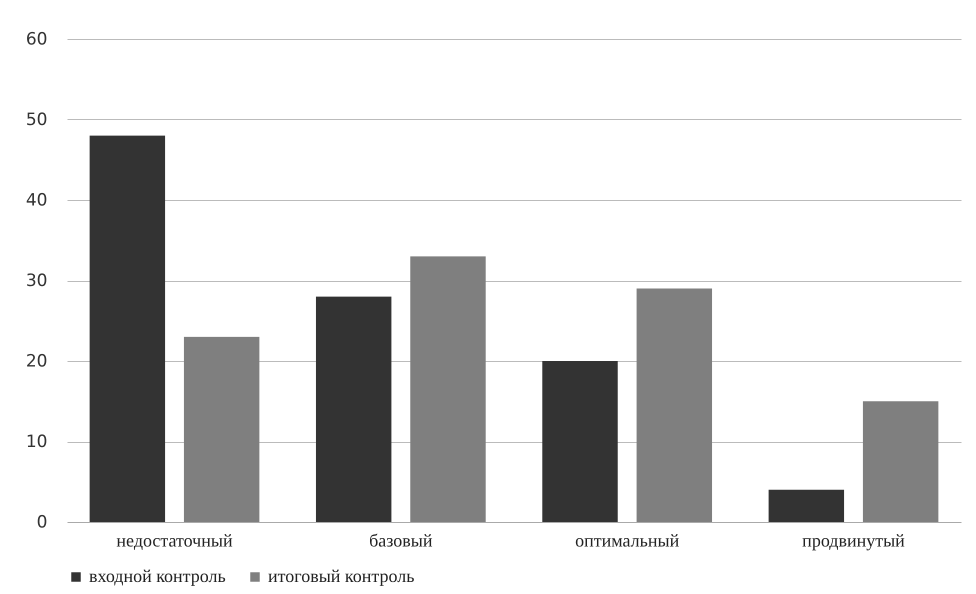 This screenshot has width=976, height=594. I want to click on y-tick-label: 10, so click(37, 442).